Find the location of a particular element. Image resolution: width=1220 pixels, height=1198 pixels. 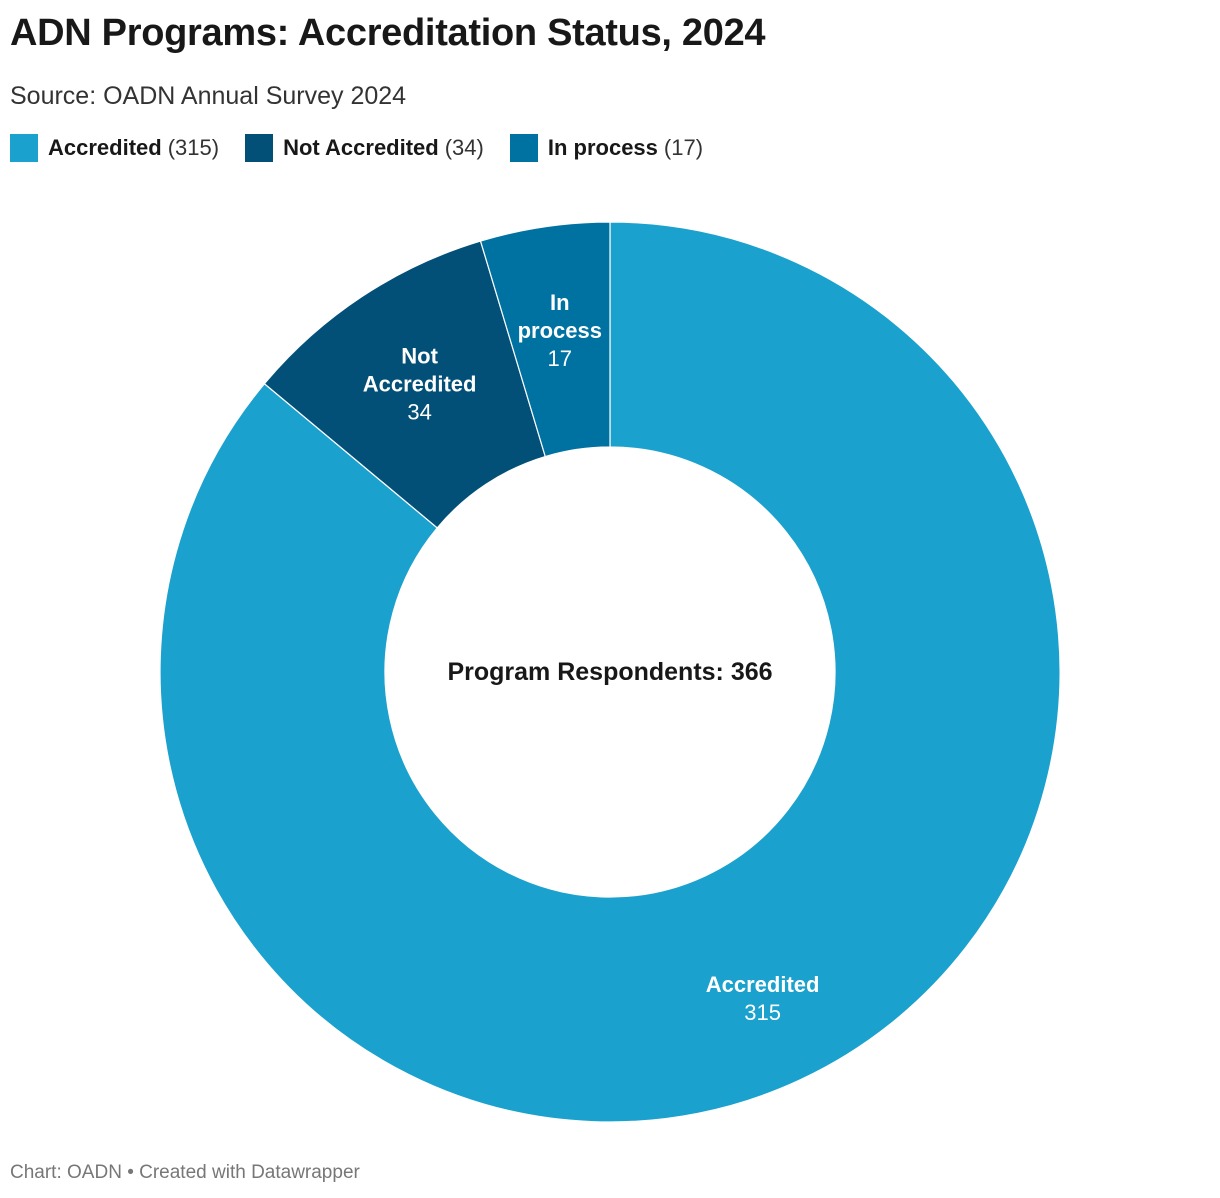

legend-swatch-in-process is located at coordinates (523, 148).